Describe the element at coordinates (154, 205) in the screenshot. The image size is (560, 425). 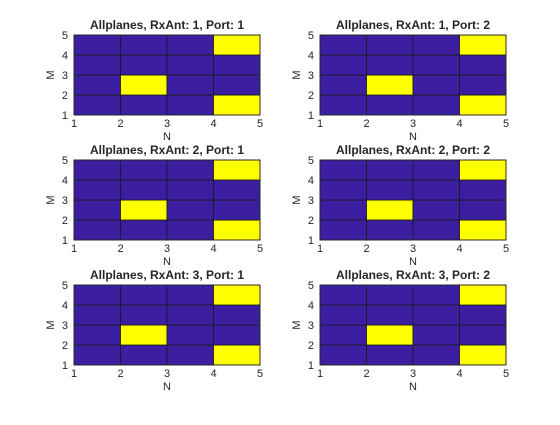
I see `heatmap-panel-3: Allplanes, RxAnt: 2, Port: 1 1 2 3 4 5 1 2 3 4 5 N M` at that location.